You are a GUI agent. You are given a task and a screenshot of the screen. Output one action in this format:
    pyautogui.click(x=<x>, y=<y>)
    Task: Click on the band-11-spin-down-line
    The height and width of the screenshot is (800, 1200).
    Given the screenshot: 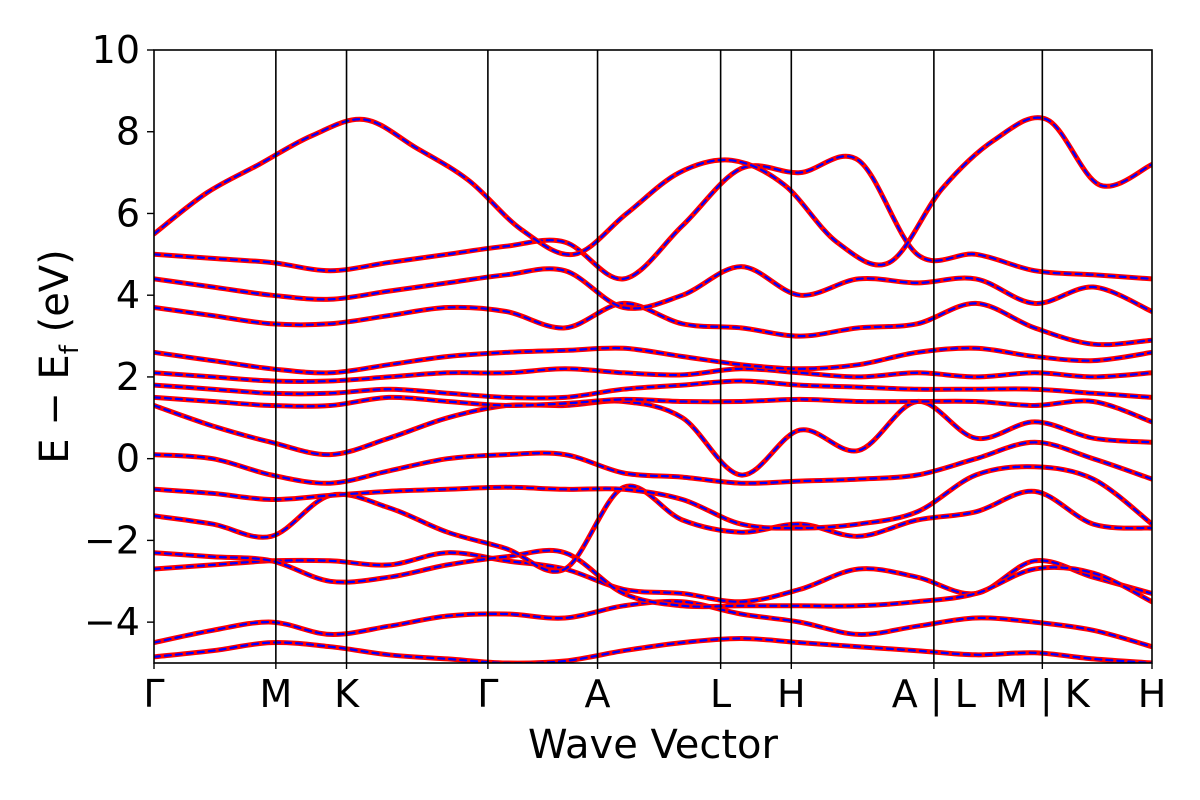 What is the action you would take?
    pyautogui.click(x=653, y=360)
    